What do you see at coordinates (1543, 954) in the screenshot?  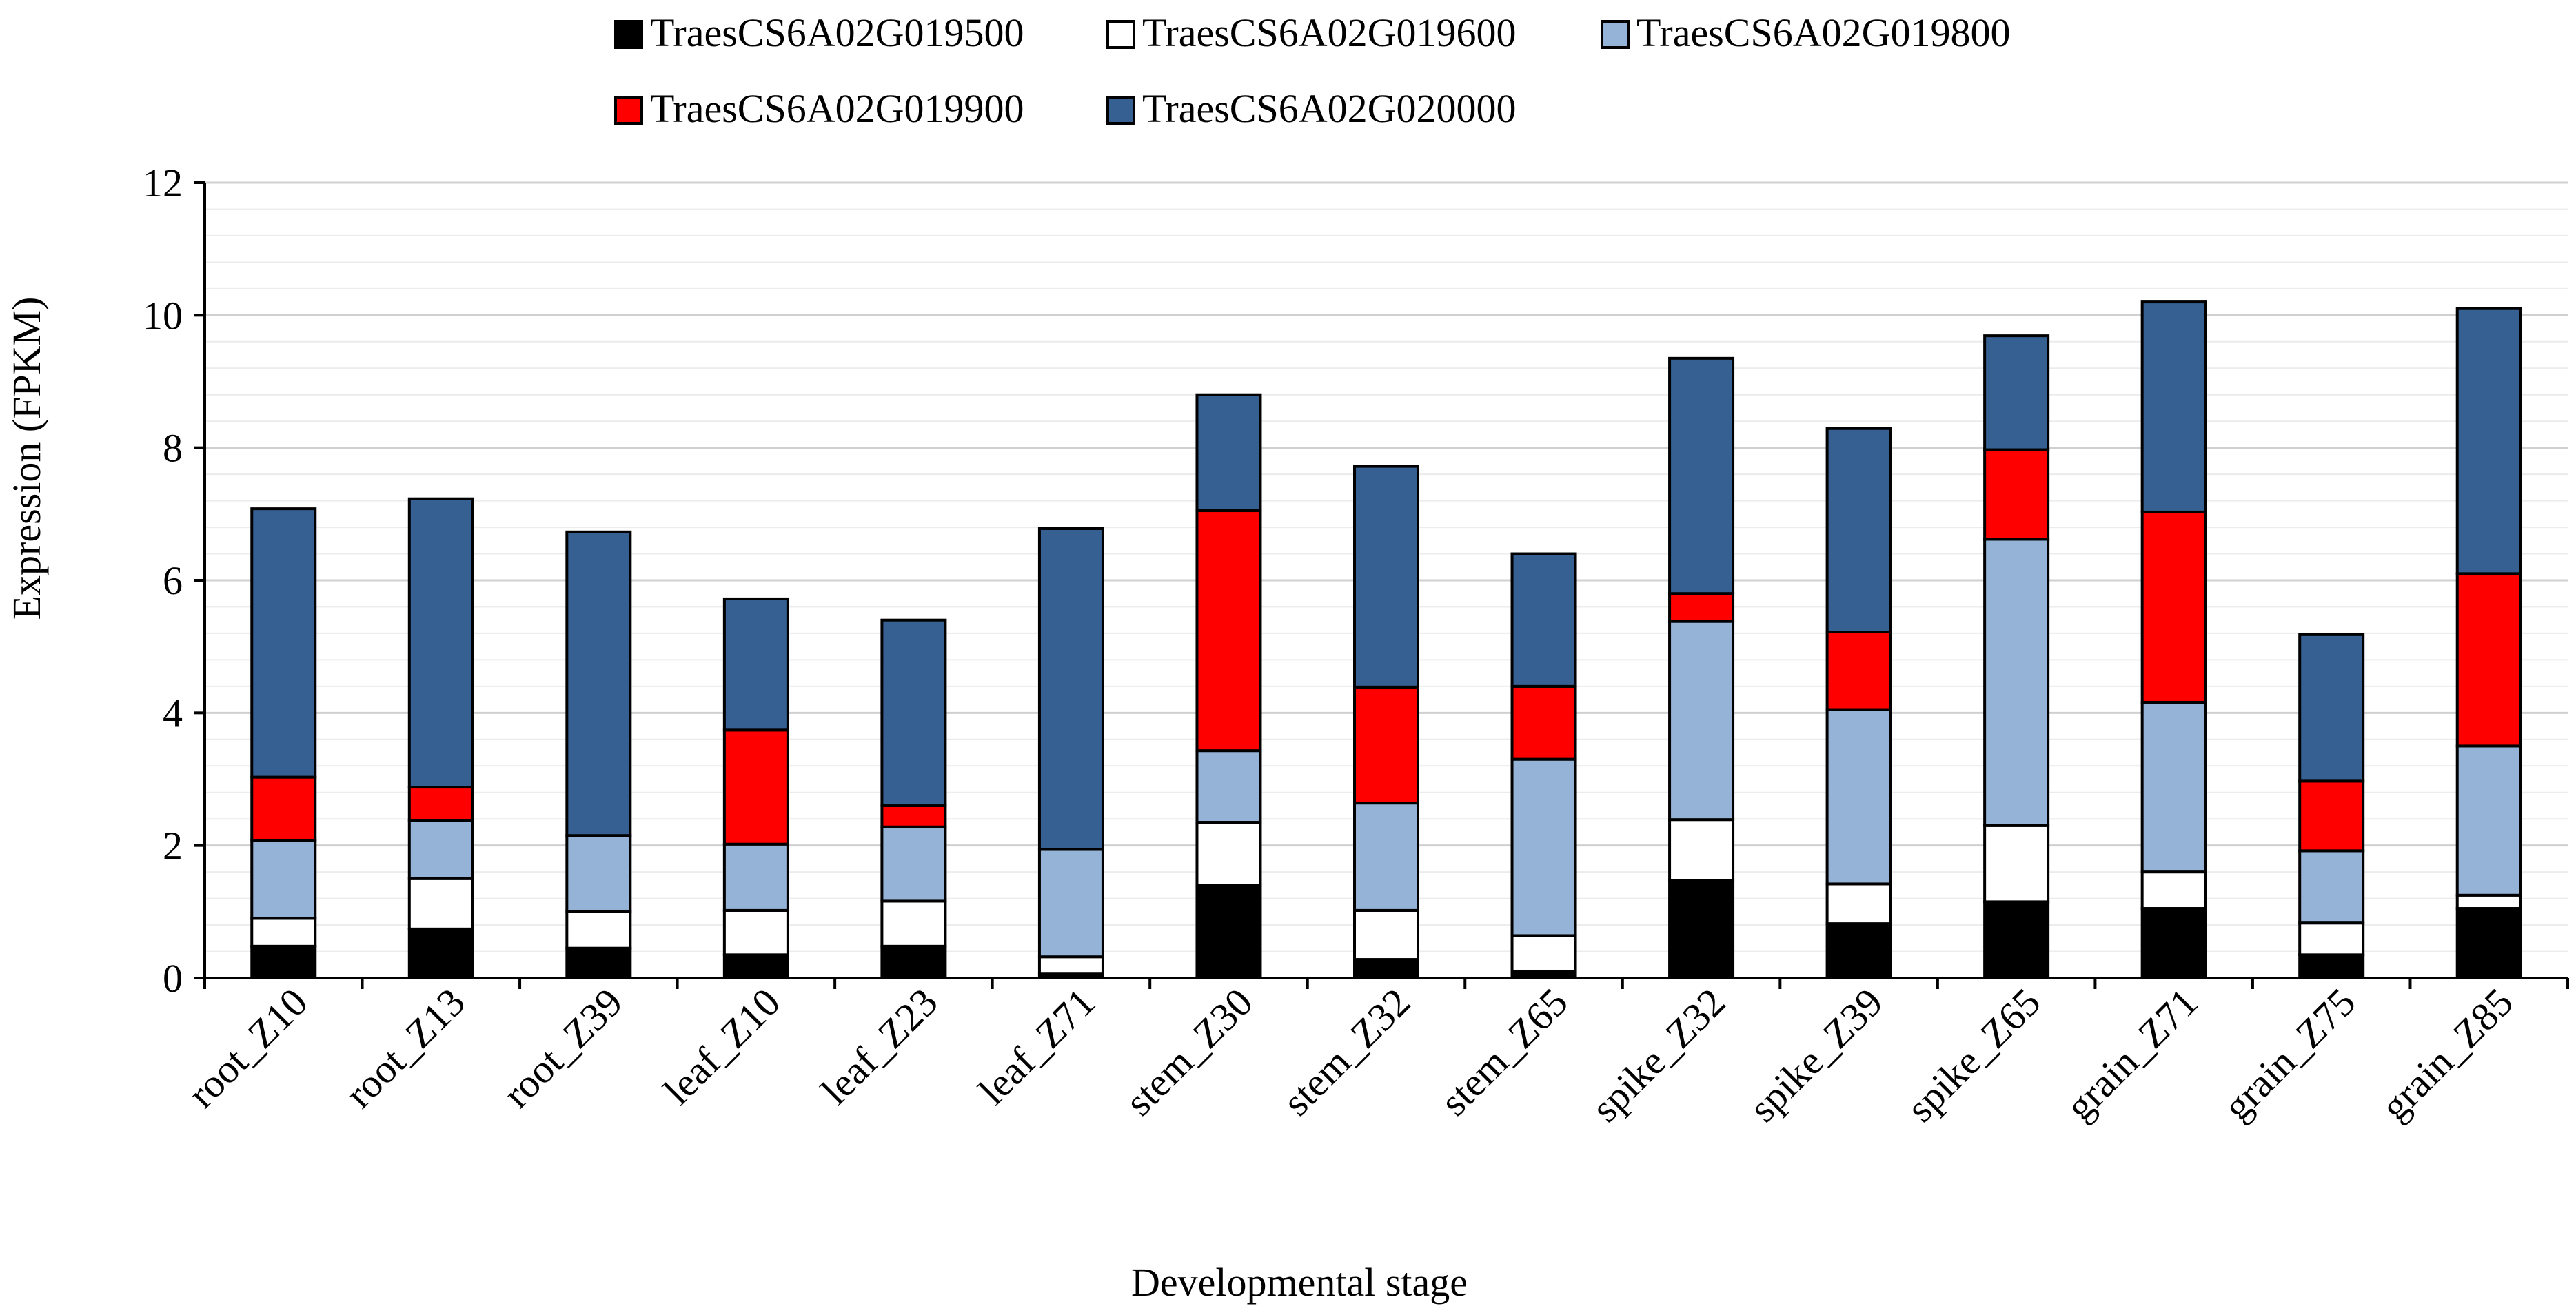 I see `bar-segment-stem_Z65-TraesCS6A02G019600` at bounding box center [1543, 954].